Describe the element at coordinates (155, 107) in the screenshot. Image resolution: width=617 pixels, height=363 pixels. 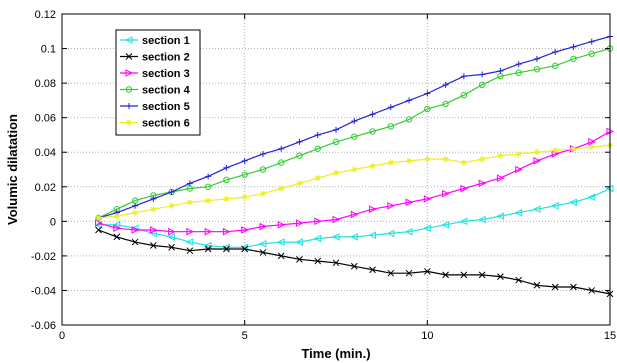
I see `legend-item: section 5` at that location.